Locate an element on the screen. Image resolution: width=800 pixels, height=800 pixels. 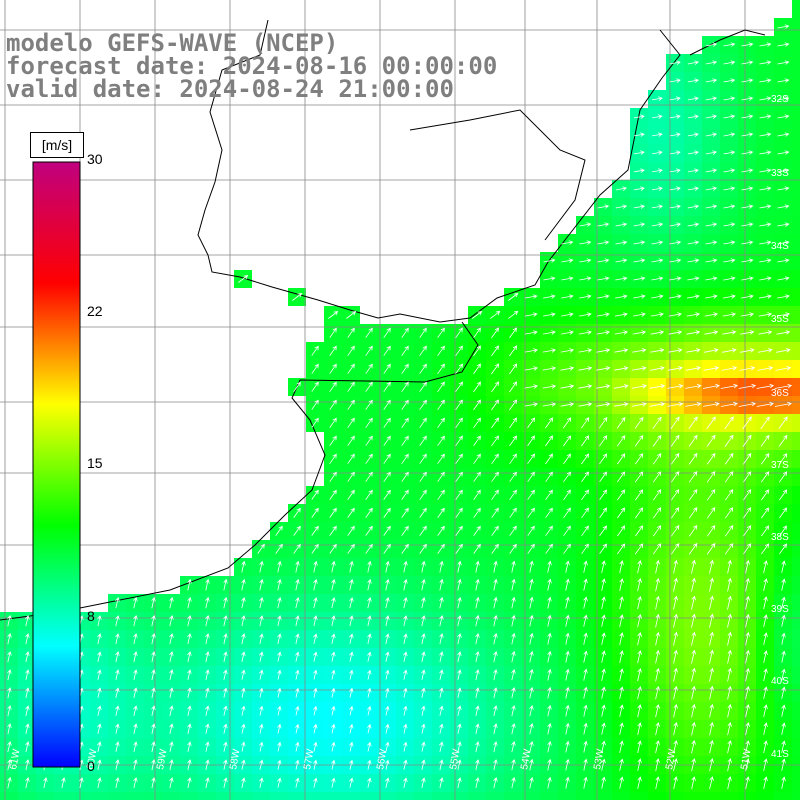
latitude-label: 39S is located at coordinates (780, 609).